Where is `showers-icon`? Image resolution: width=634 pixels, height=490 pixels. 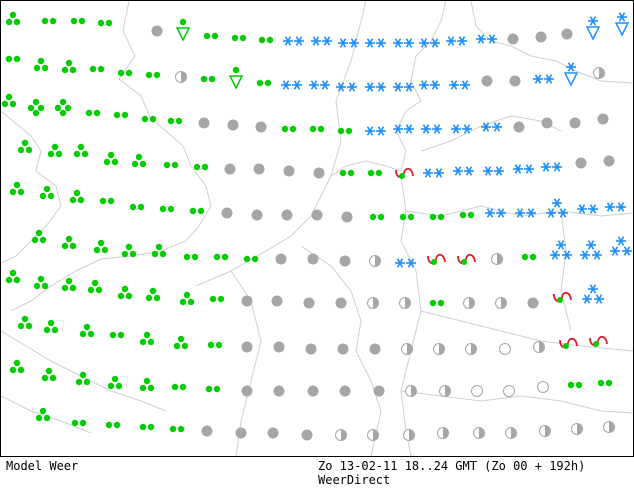
showers-icon is located at coordinates (236, 78).